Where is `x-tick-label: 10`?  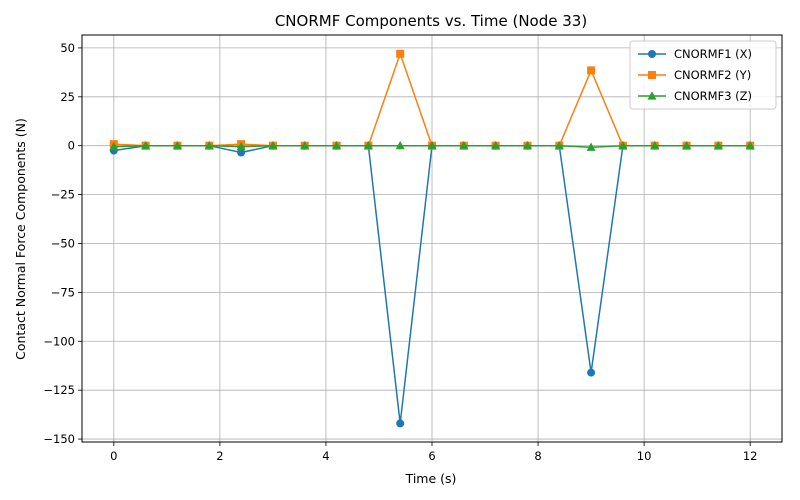
x-tick-label: 10 is located at coordinates (644, 456).